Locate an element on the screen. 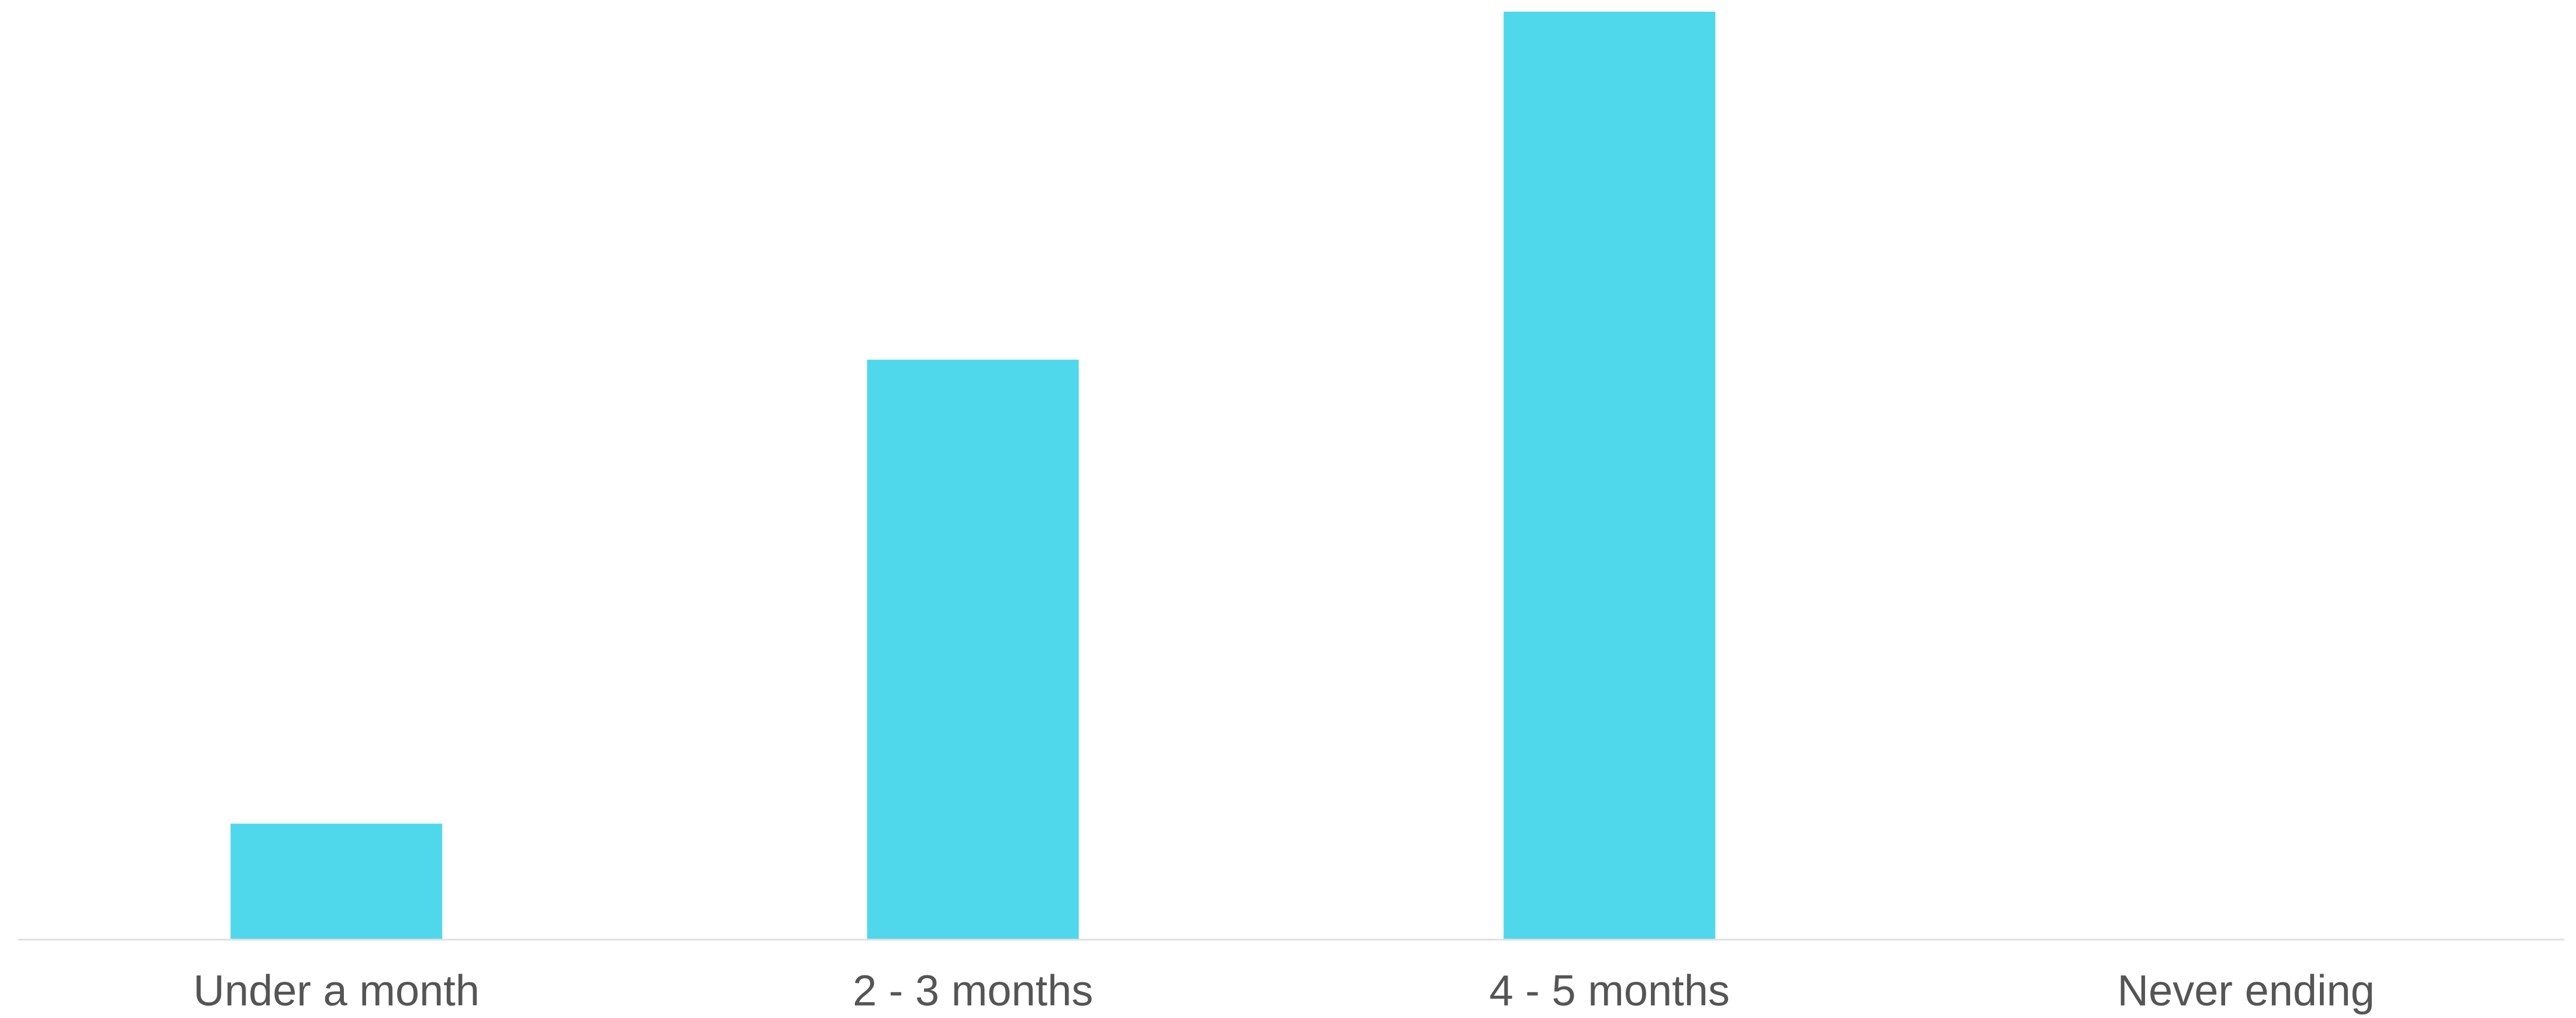  x-tick-label: 2 - 3 months is located at coordinates (973, 991).